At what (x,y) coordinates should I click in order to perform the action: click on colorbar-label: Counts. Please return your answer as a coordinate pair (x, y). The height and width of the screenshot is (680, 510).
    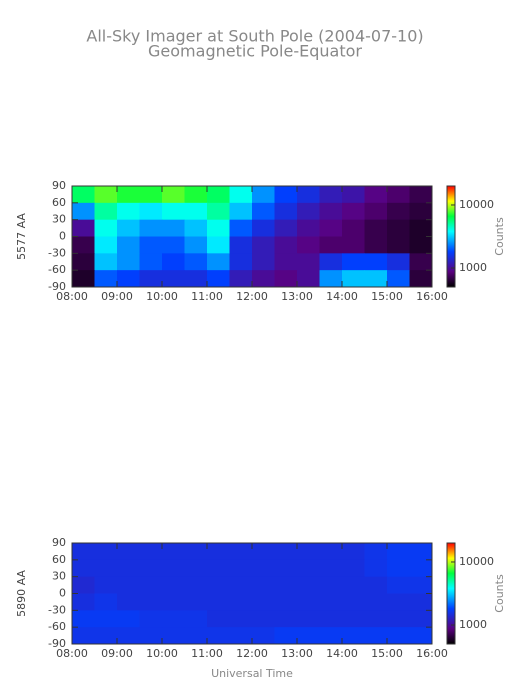
    Looking at the image, I should click on (499, 236).